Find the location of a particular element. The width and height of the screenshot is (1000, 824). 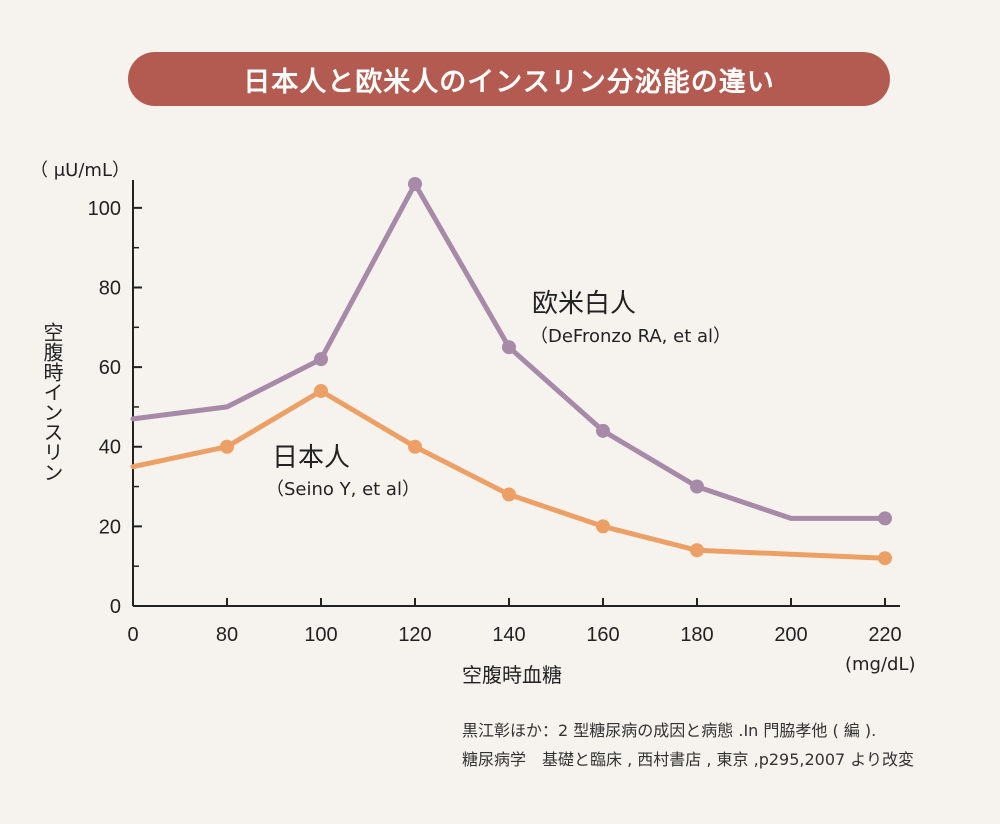

x-tick-label: 180 is located at coordinates (696, 635).